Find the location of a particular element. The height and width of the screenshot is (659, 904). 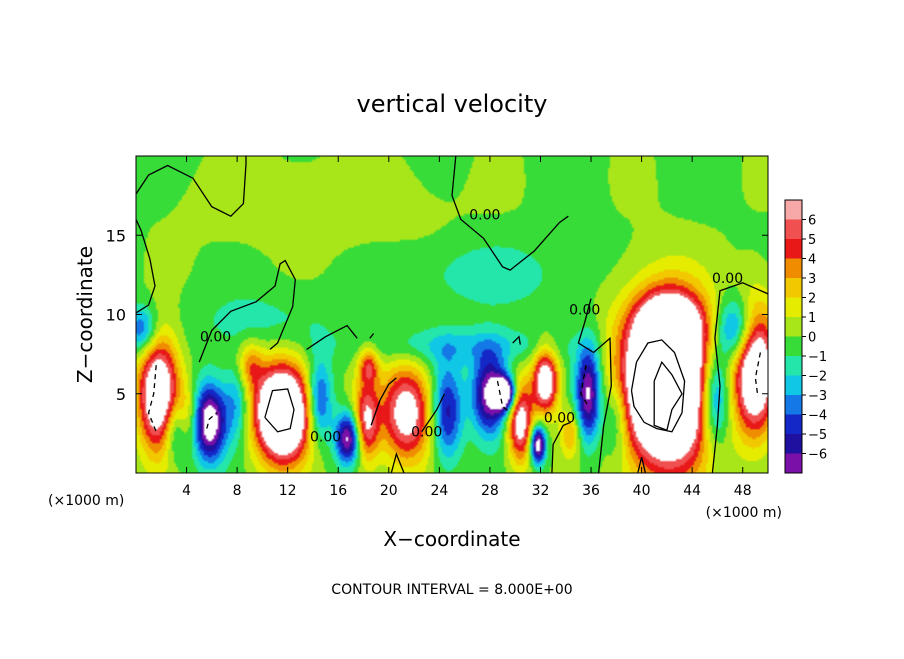

chart-title: vertical velocity is located at coordinates (452, 104).